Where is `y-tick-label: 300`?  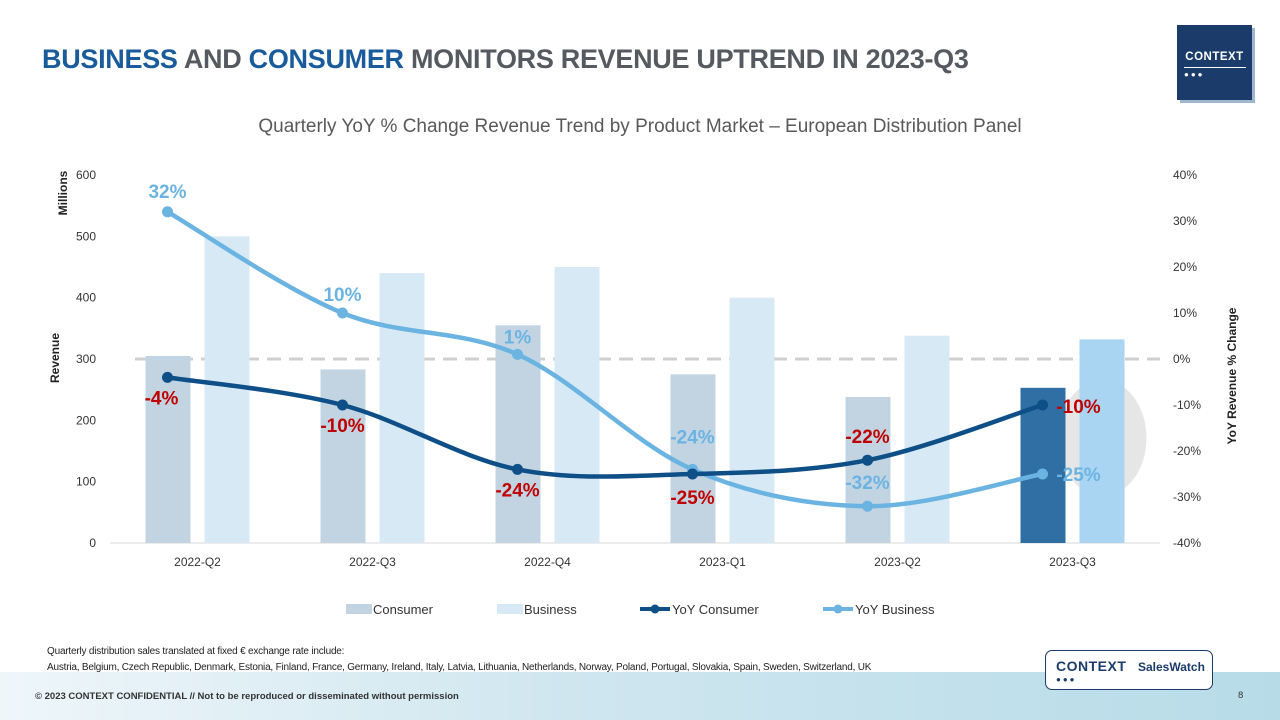 y-tick-label: 300 is located at coordinates (86, 359).